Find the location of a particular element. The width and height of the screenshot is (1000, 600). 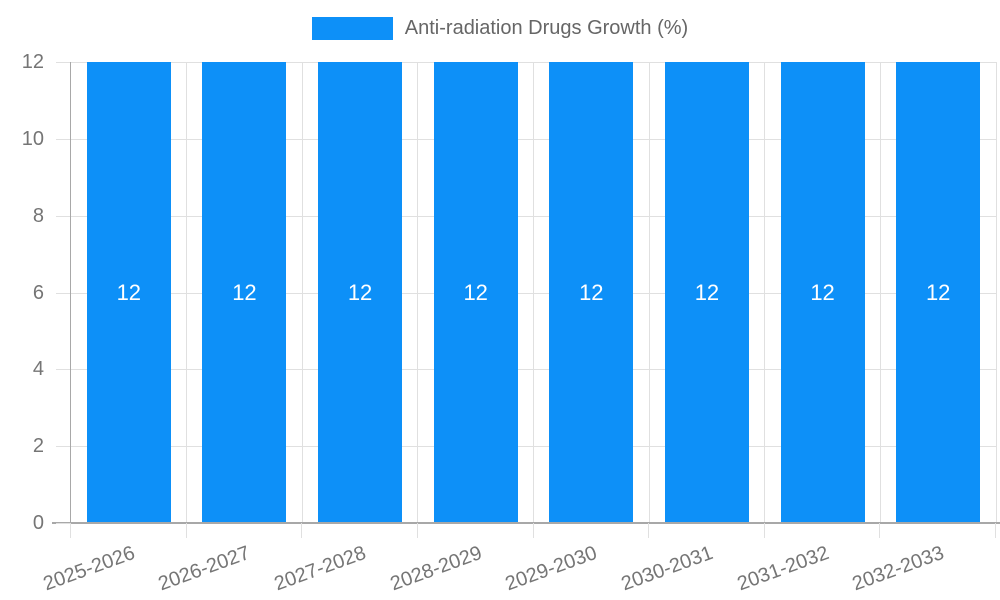

bar-2025-2026: 12 is located at coordinates (128, 292).